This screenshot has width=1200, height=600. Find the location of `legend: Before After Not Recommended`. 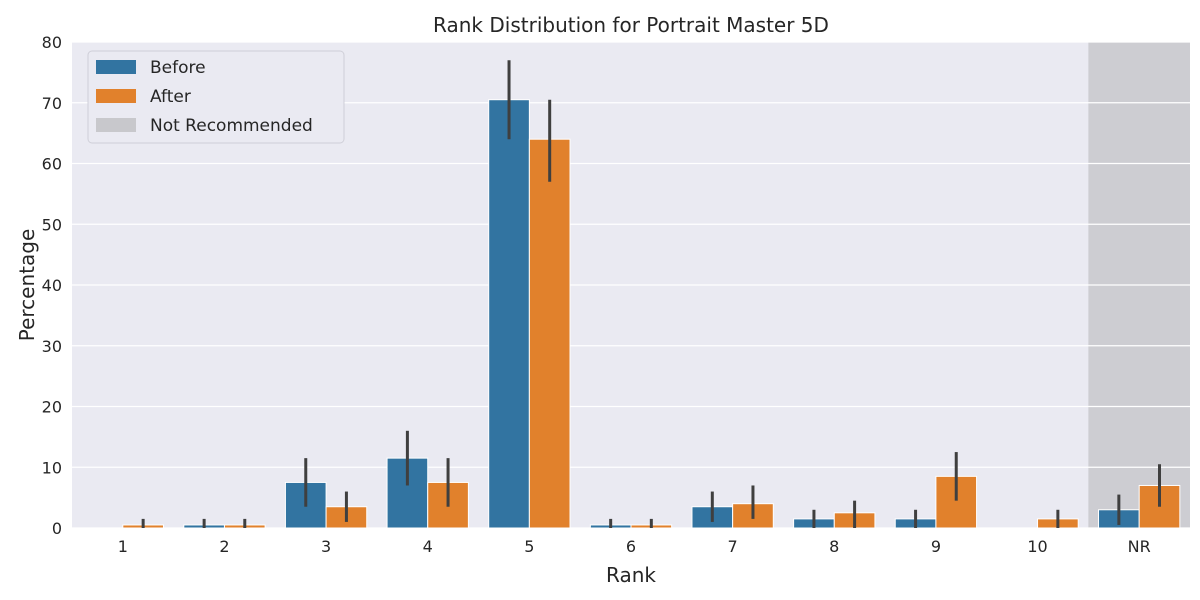

legend: Before After Not Recommended is located at coordinates (216, 97).